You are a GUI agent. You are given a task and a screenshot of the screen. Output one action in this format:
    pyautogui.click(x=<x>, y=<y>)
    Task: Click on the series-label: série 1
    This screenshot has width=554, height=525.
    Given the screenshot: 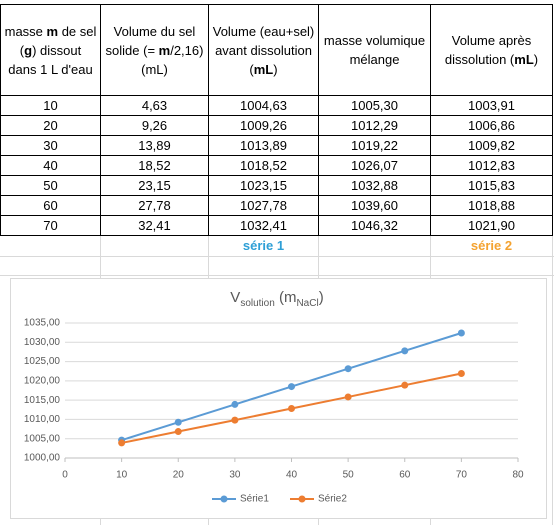 What is the action you would take?
    pyautogui.click(x=263, y=245)
    